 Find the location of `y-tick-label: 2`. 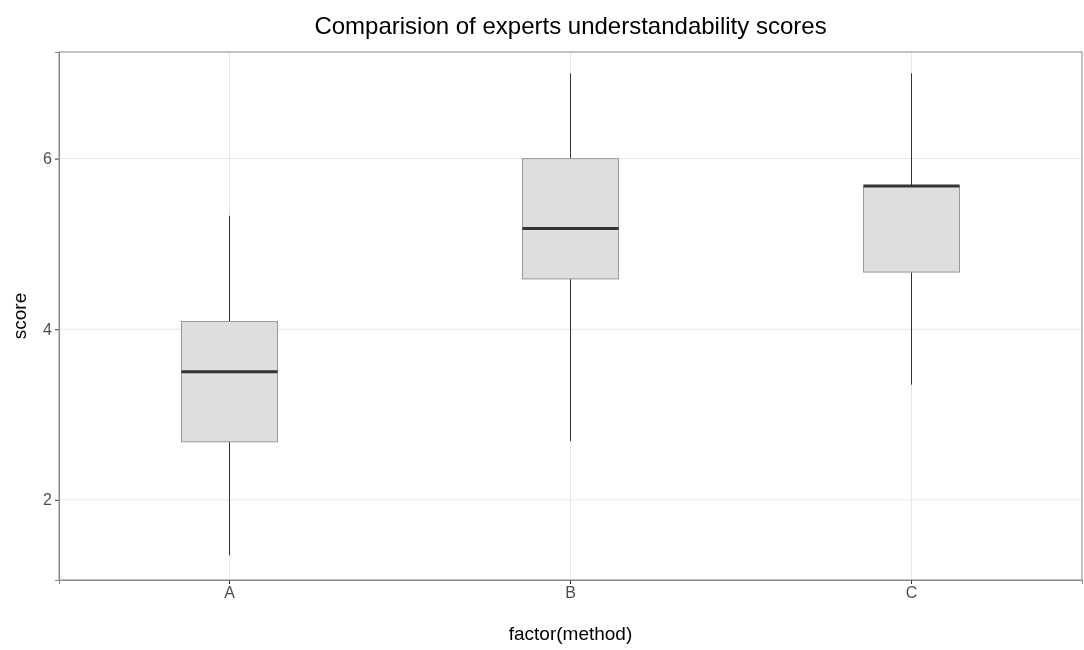

y-tick-label: 2 is located at coordinates (48, 500).